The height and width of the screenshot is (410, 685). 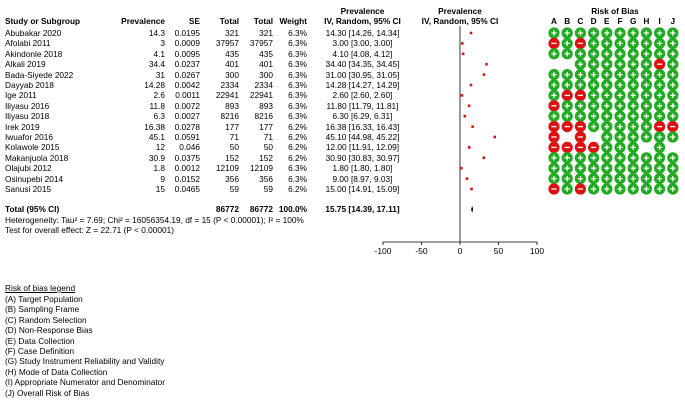 I want to click on header-rob-title: Risk of Bias, so click(x=615, y=11).